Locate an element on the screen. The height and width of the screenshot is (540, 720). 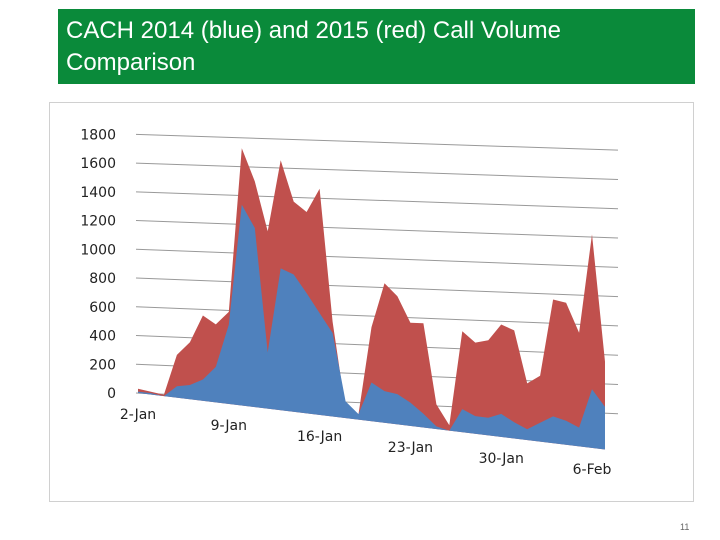
y-tick-label: 400 is located at coordinates (102, 337).